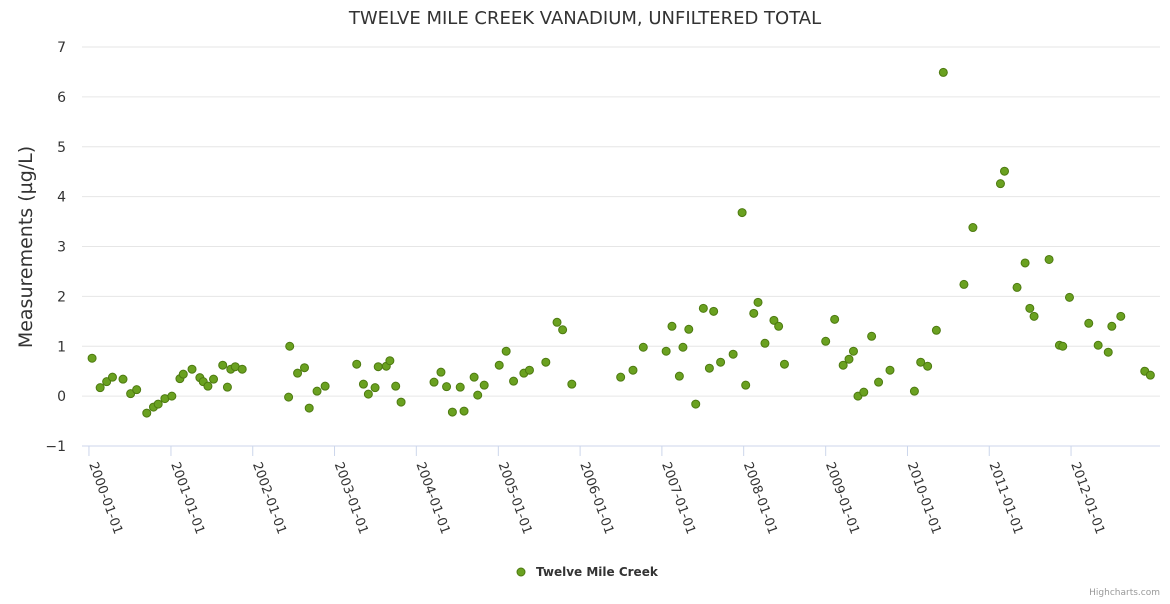 Image resolution: width=1170 pixels, height=604 pixels. I want to click on legend-label: Twelve Mile Creek, so click(597, 572).